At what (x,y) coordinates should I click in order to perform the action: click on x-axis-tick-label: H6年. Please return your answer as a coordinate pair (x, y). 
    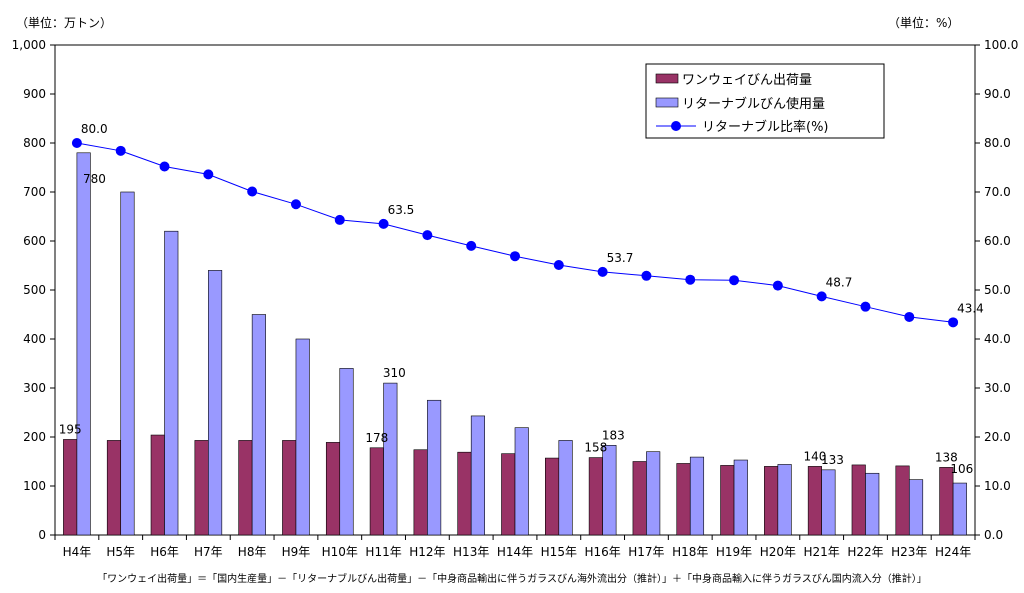
    Looking at the image, I should click on (164, 552).